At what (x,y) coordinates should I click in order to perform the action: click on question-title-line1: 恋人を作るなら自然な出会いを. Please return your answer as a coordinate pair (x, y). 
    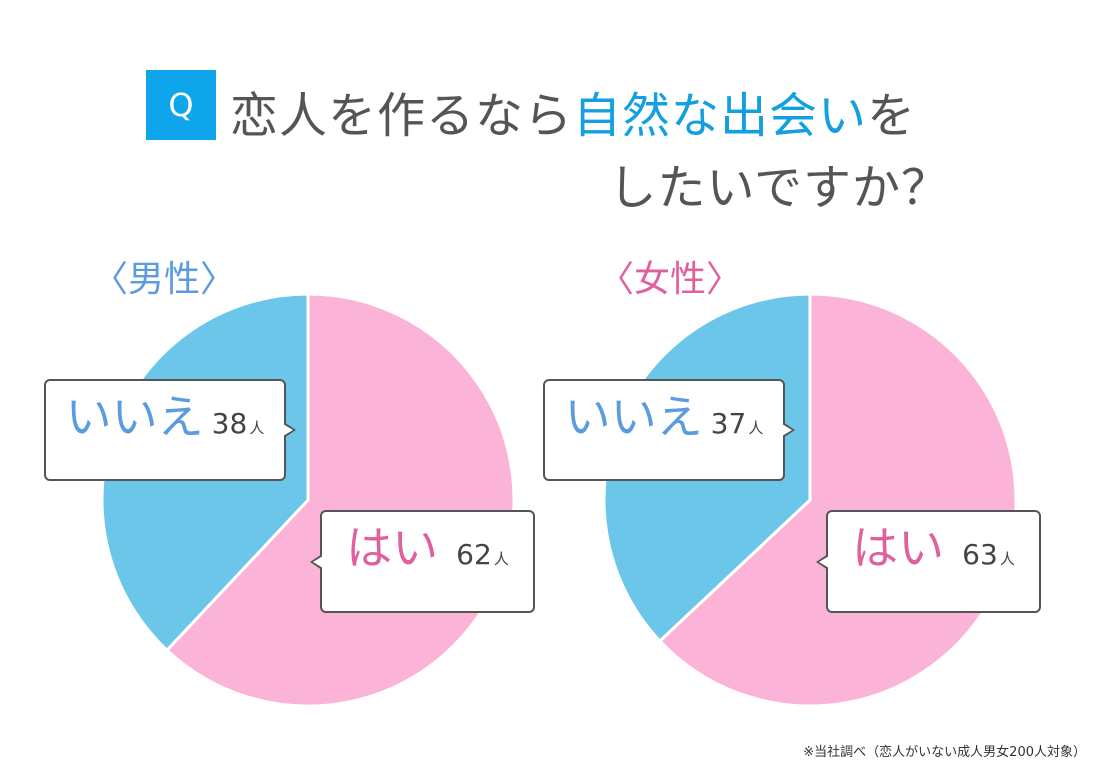
    Looking at the image, I should click on (573, 111).